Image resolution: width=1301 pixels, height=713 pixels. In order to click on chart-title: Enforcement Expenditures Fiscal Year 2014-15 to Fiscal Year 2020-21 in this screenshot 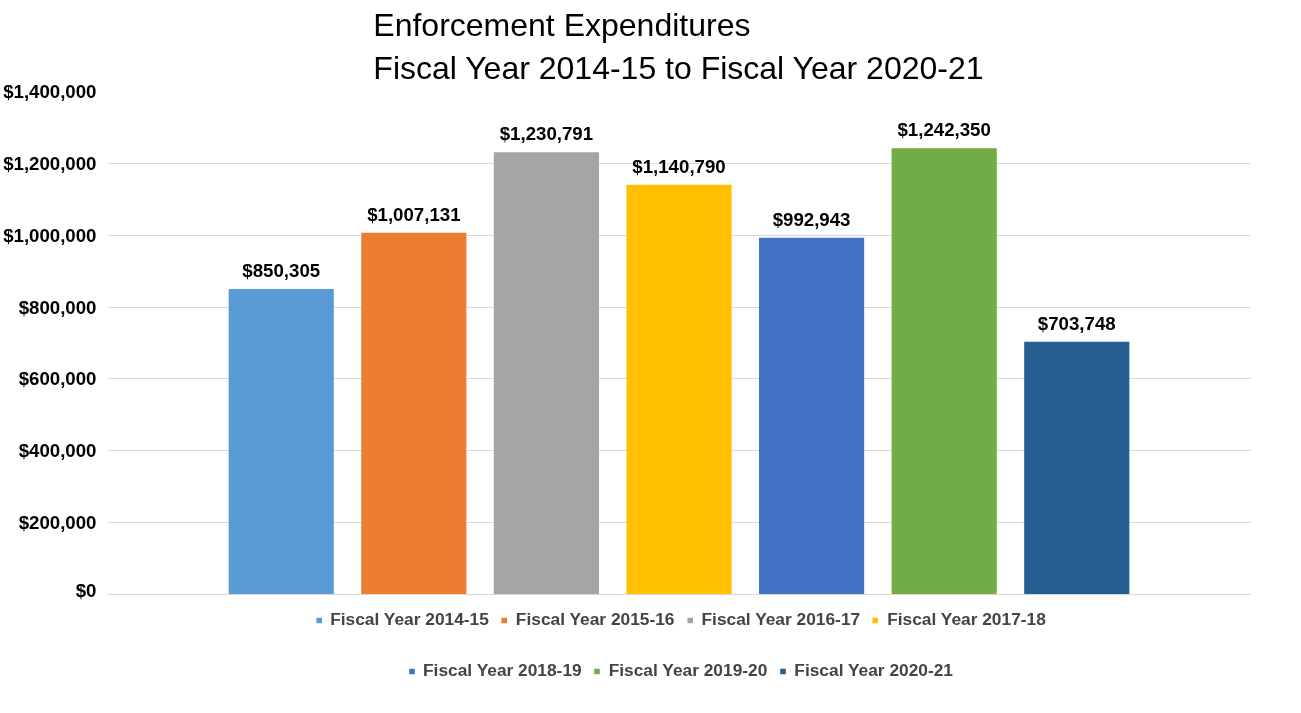, I will do `click(678, 47)`.